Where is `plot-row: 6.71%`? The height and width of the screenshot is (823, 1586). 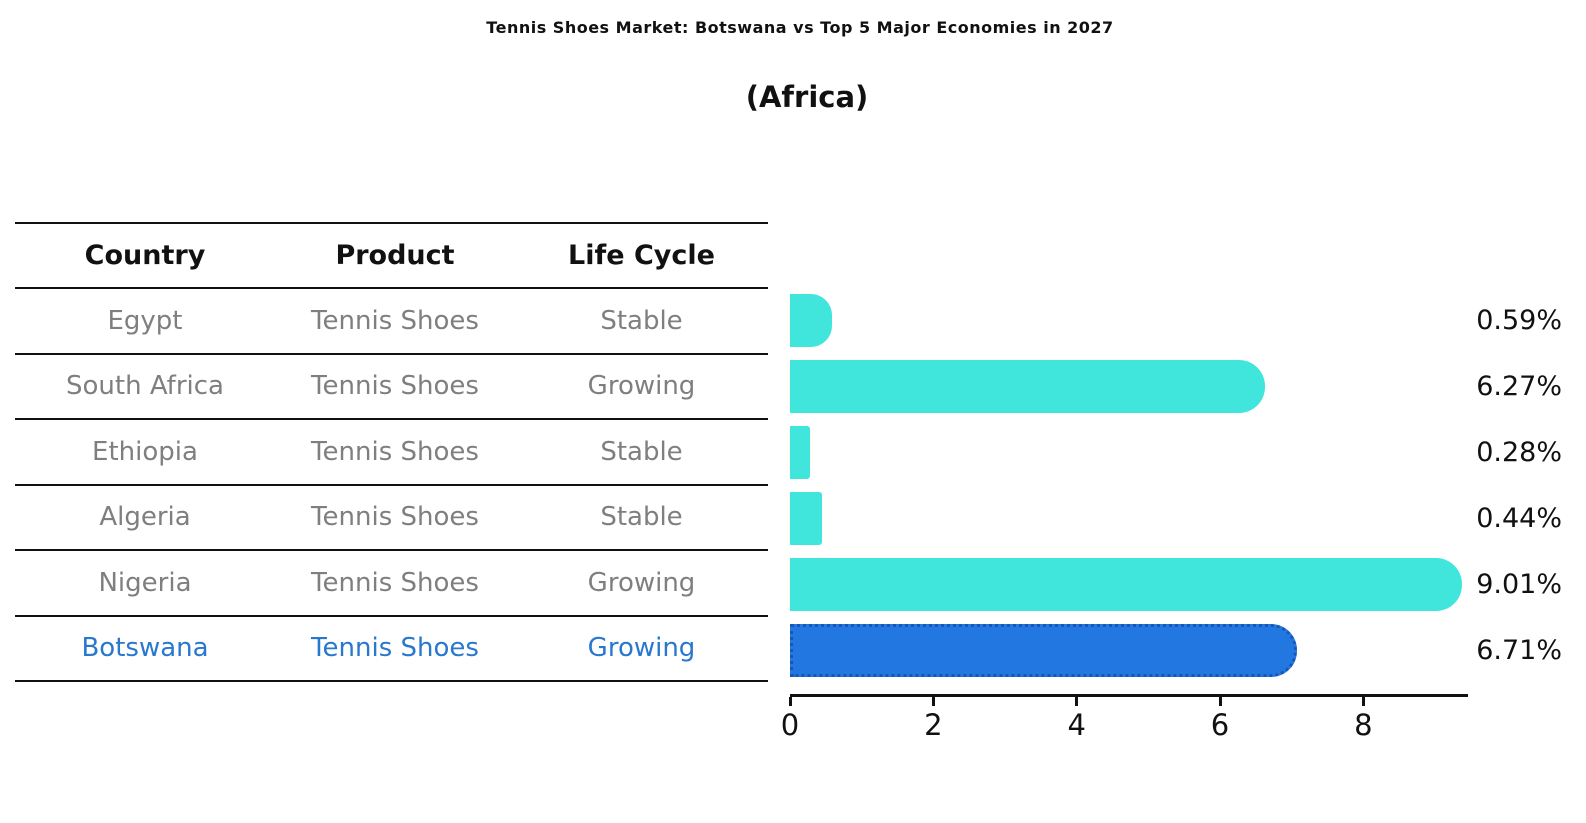
plot-row: 6.71% is located at coordinates (1188, 651).